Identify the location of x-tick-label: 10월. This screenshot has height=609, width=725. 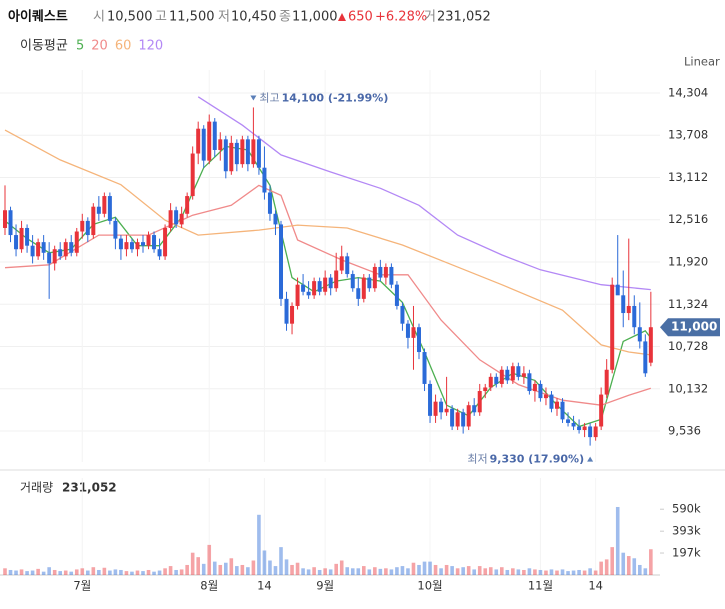
(429, 586).